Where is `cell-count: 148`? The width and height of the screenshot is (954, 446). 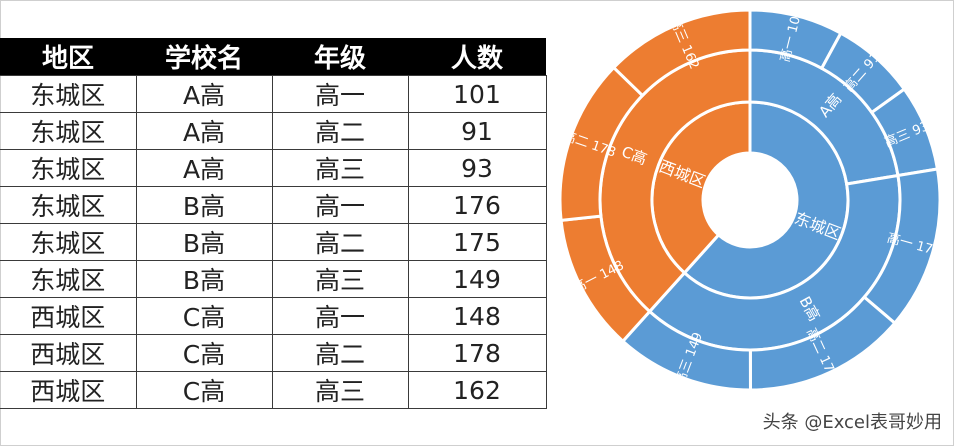
cell-count: 148 is located at coordinates (477, 316).